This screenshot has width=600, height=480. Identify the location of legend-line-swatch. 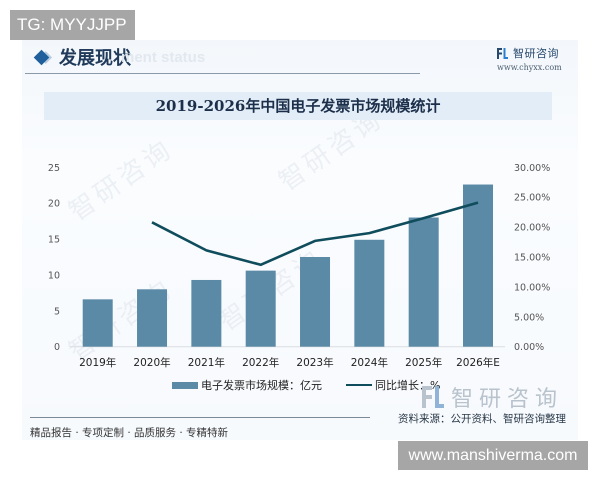
(359, 385).